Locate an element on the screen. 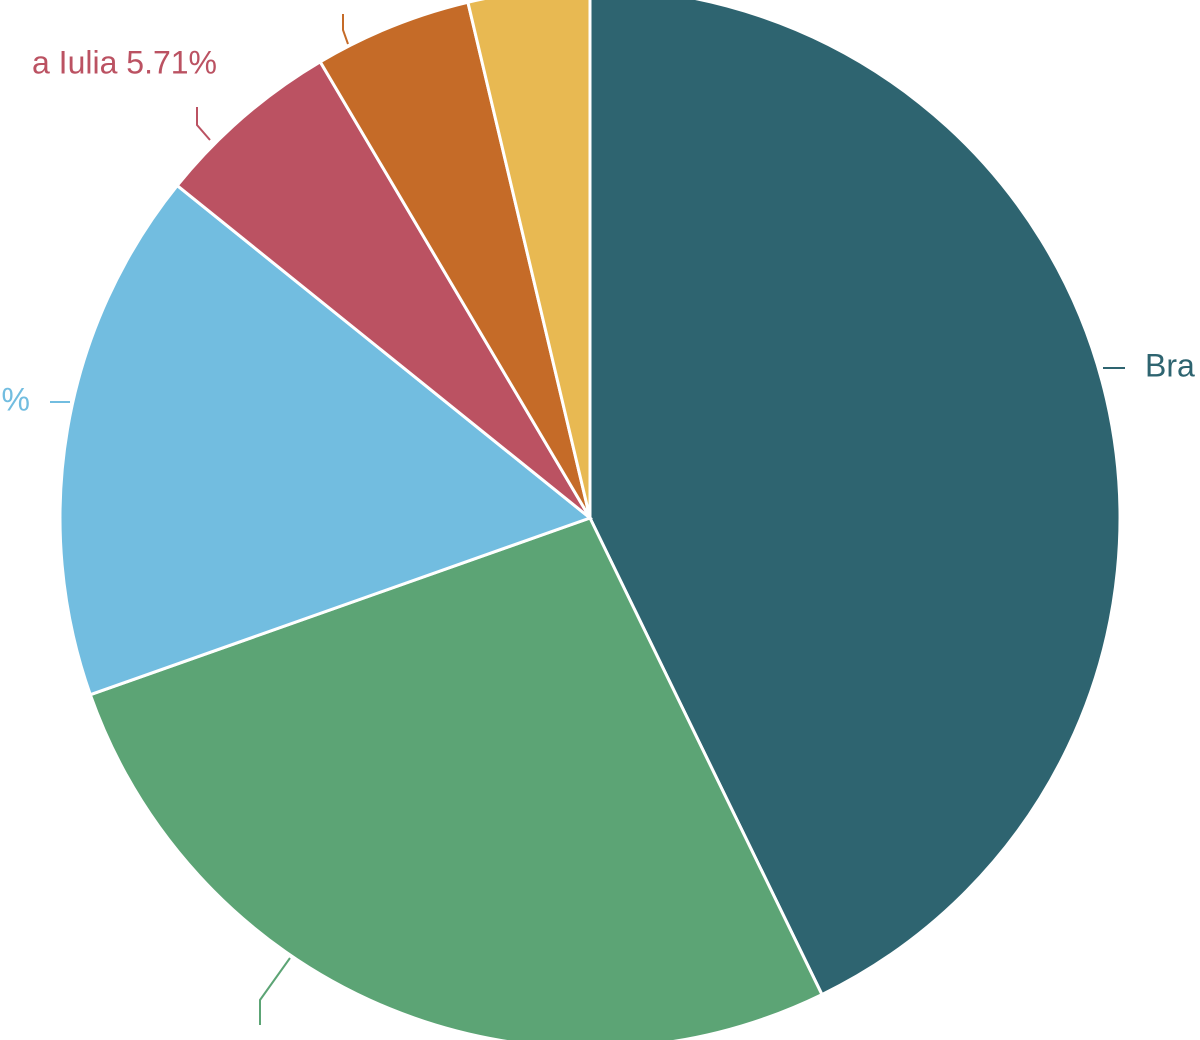 The width and height of the screenshot is (1200, 1040). slice-label: a Iulia 5.71% is located at coordinates (124, 62).